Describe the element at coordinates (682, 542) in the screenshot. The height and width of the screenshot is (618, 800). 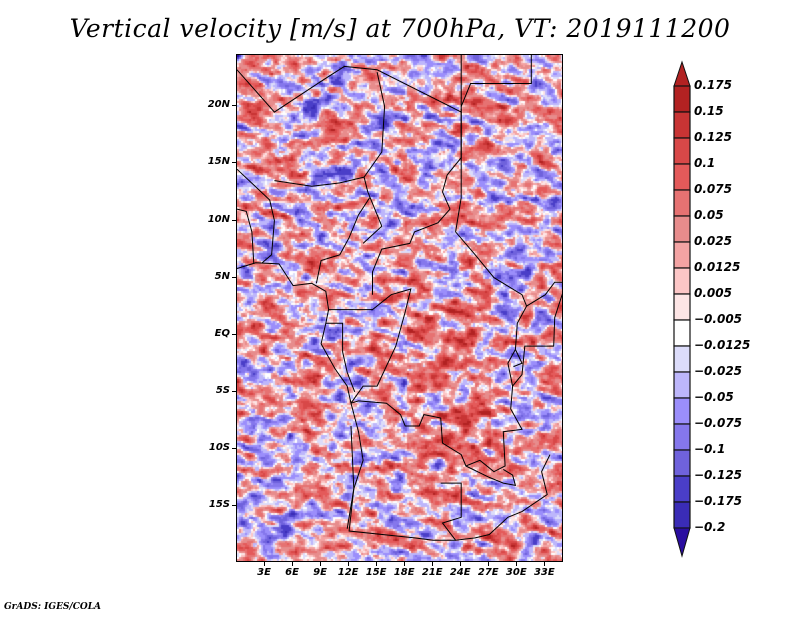
I see `colorbar-under-arrow` at that location.